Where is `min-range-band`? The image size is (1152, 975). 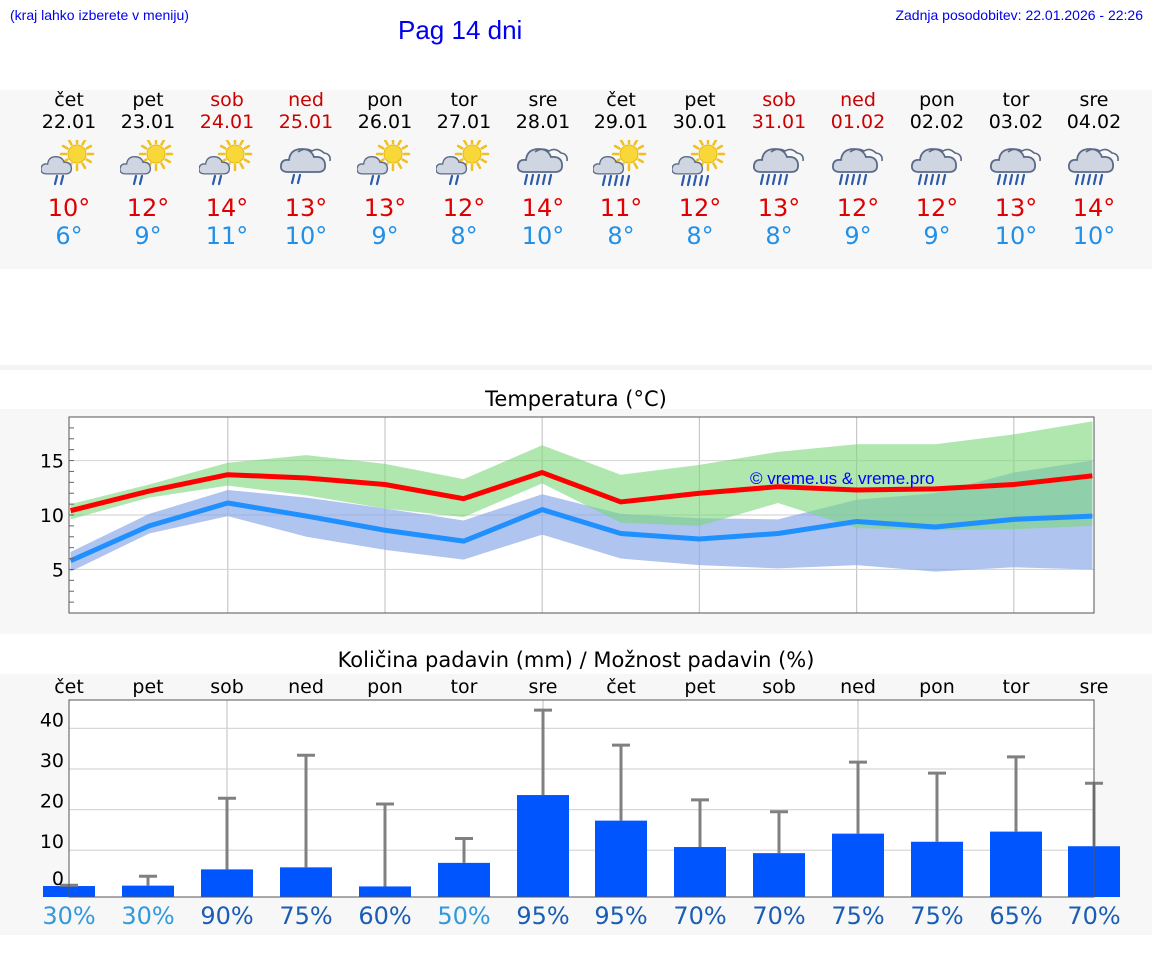 min-range-band is located at coordinates (581, 516).